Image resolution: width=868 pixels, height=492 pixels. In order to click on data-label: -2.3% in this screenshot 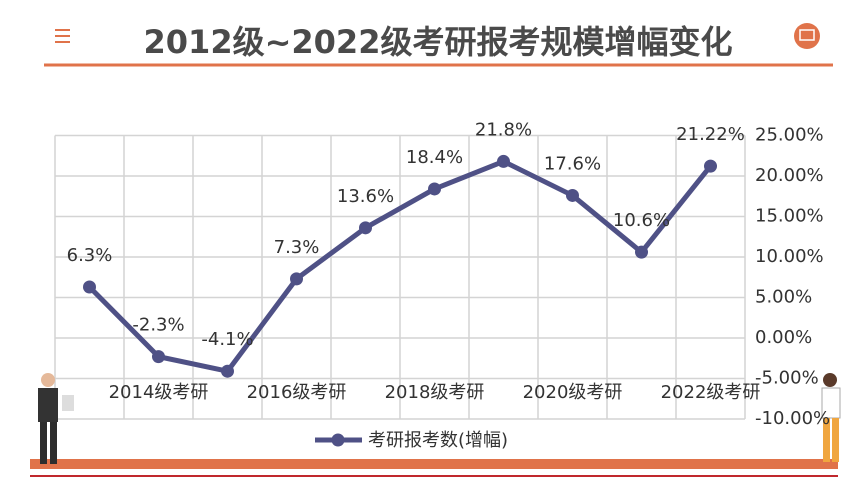, I will do `click(158, 325)`.